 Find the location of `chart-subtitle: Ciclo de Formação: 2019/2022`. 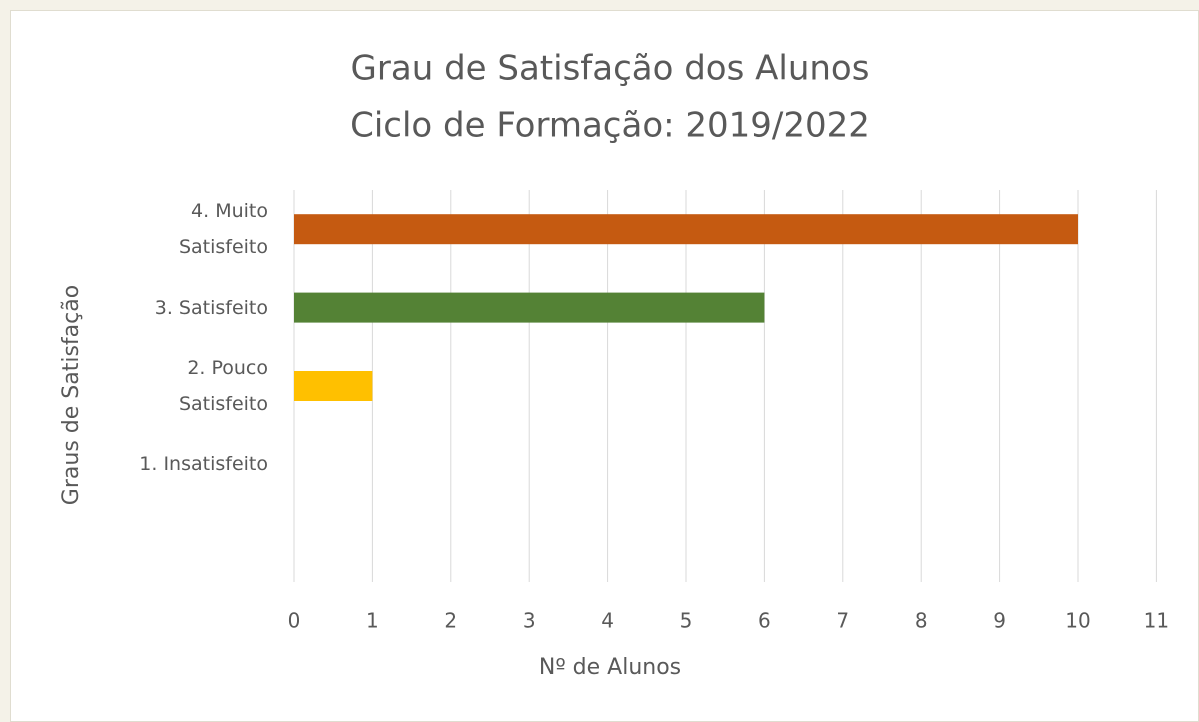

chart-subtitle: Ciclo de Formação: 2019/2022 is located at coordinates (610, 126).